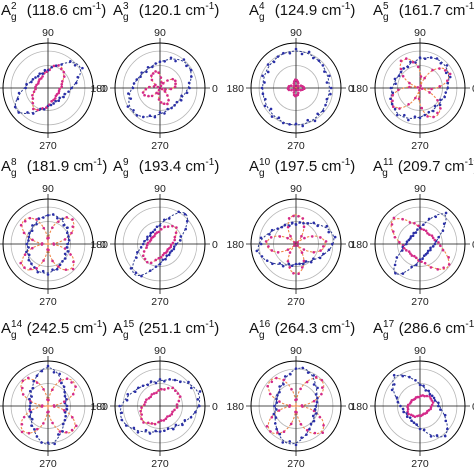 This screenshot has height=474, width=474. What do you see at coordinates (302, 12) in the screenshot?
I see `panel-title: A4 g (124.9 cm-1)` at bounding box center [302, 12].